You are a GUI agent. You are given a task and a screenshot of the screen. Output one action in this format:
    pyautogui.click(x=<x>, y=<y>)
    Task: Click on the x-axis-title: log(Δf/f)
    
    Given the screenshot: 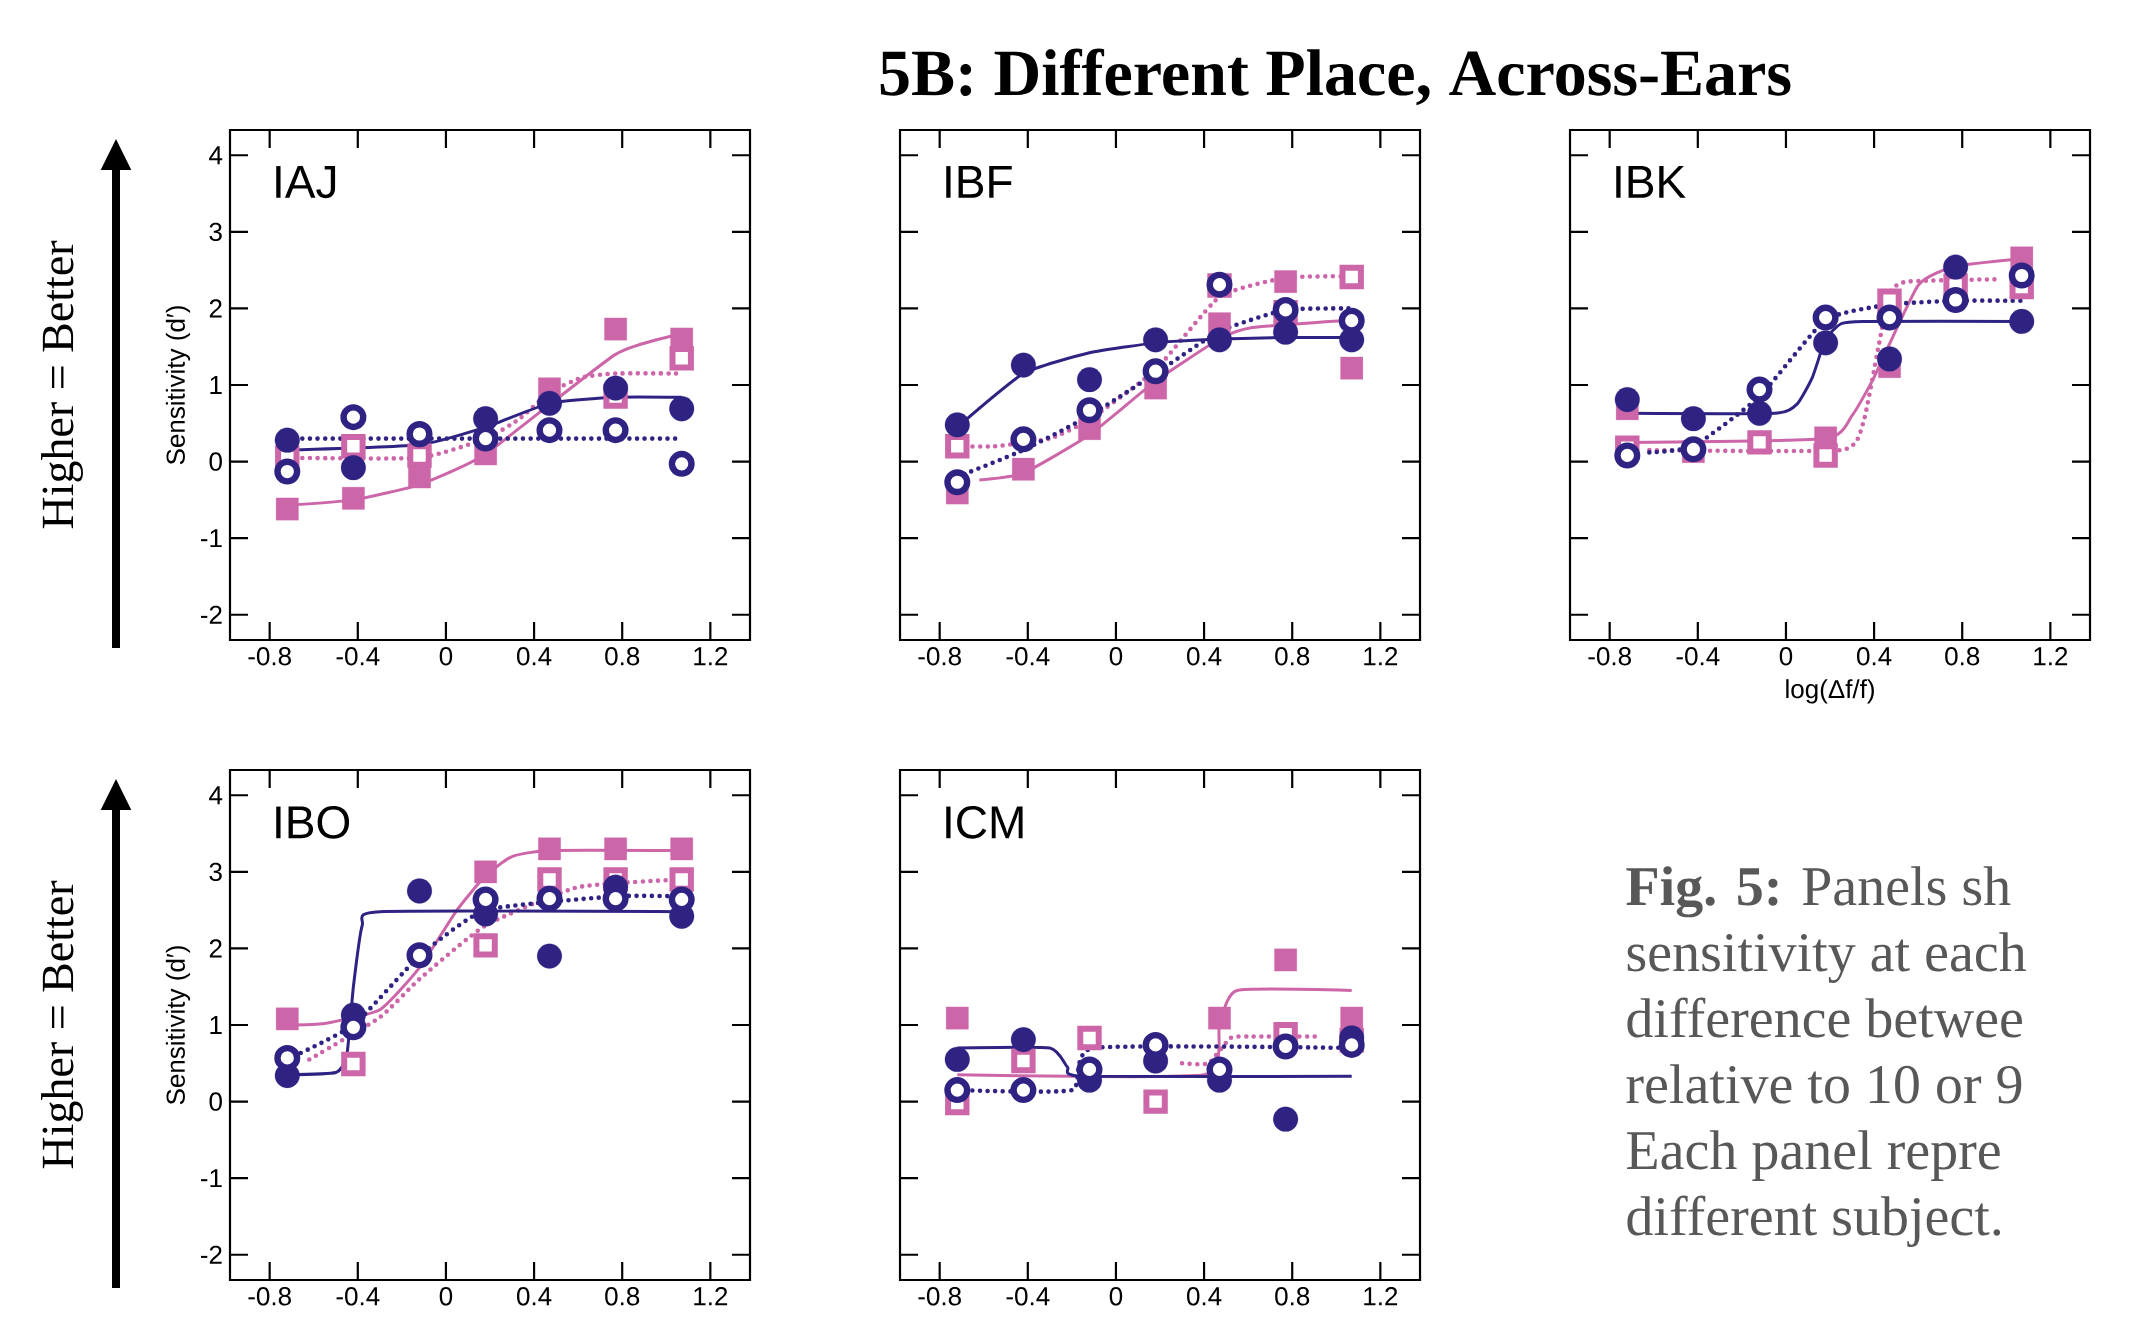 What is the action you would take?
    pyautogui.click(x=1830, y=691)
    